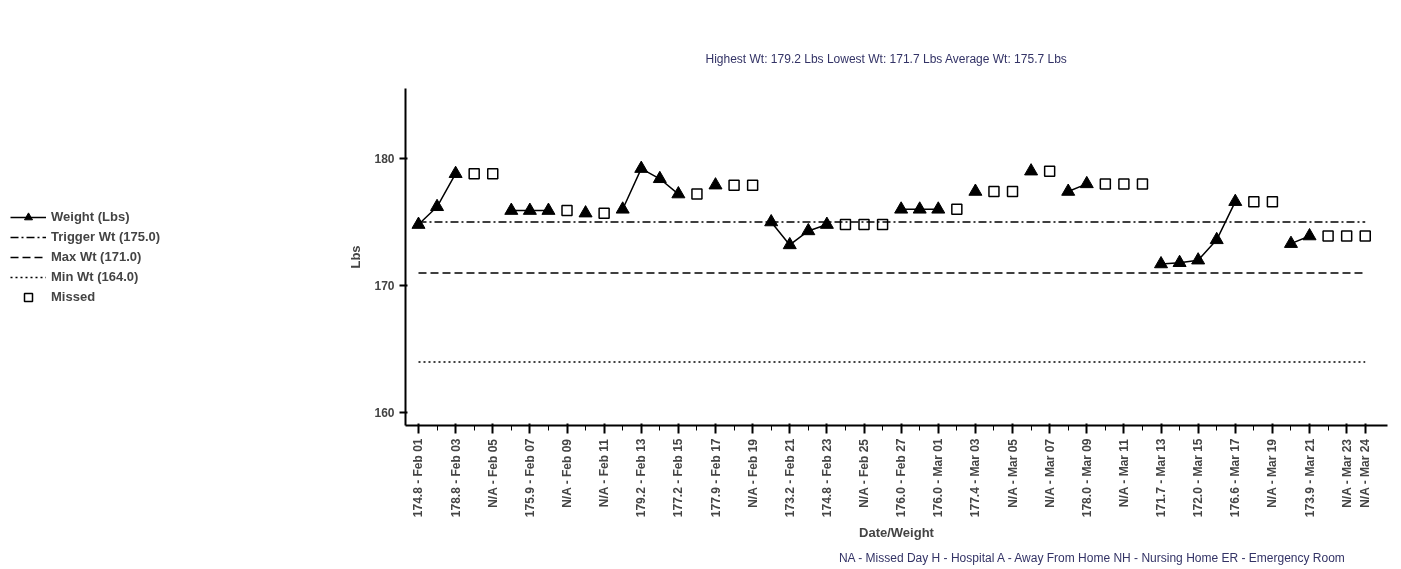  Describe the element at coordinates (73, 296) in the screenshot. I see `legend-label: Missed` at that location.